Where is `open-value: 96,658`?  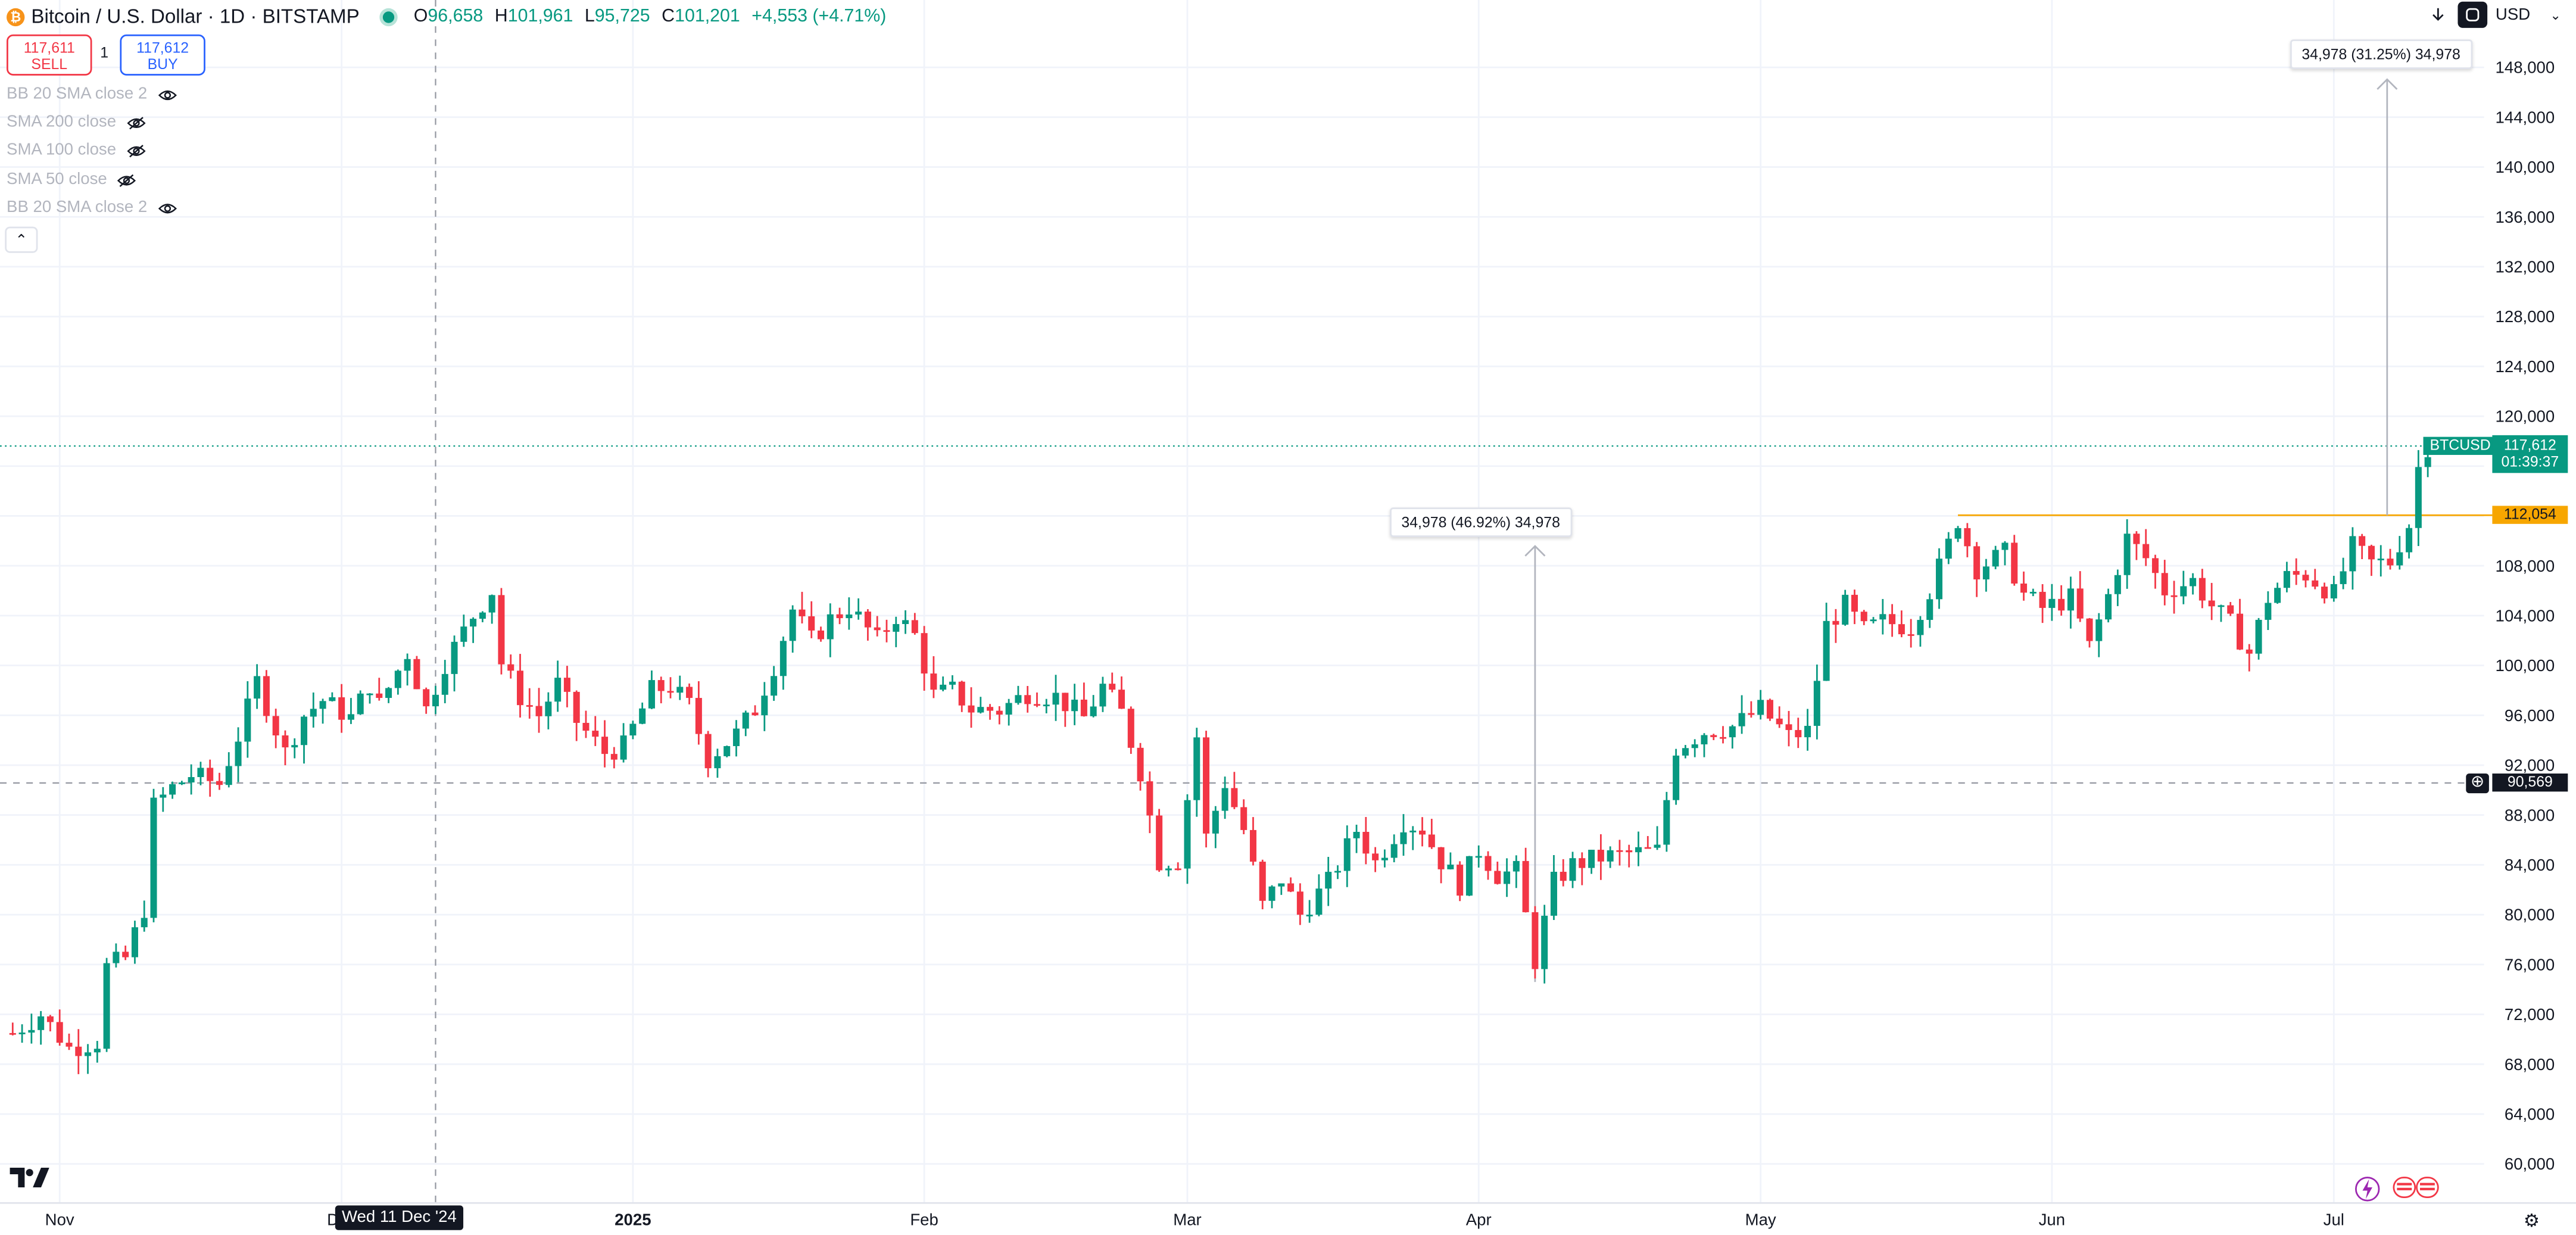 open-value: 96,658 is located at coordinates (456, 17).